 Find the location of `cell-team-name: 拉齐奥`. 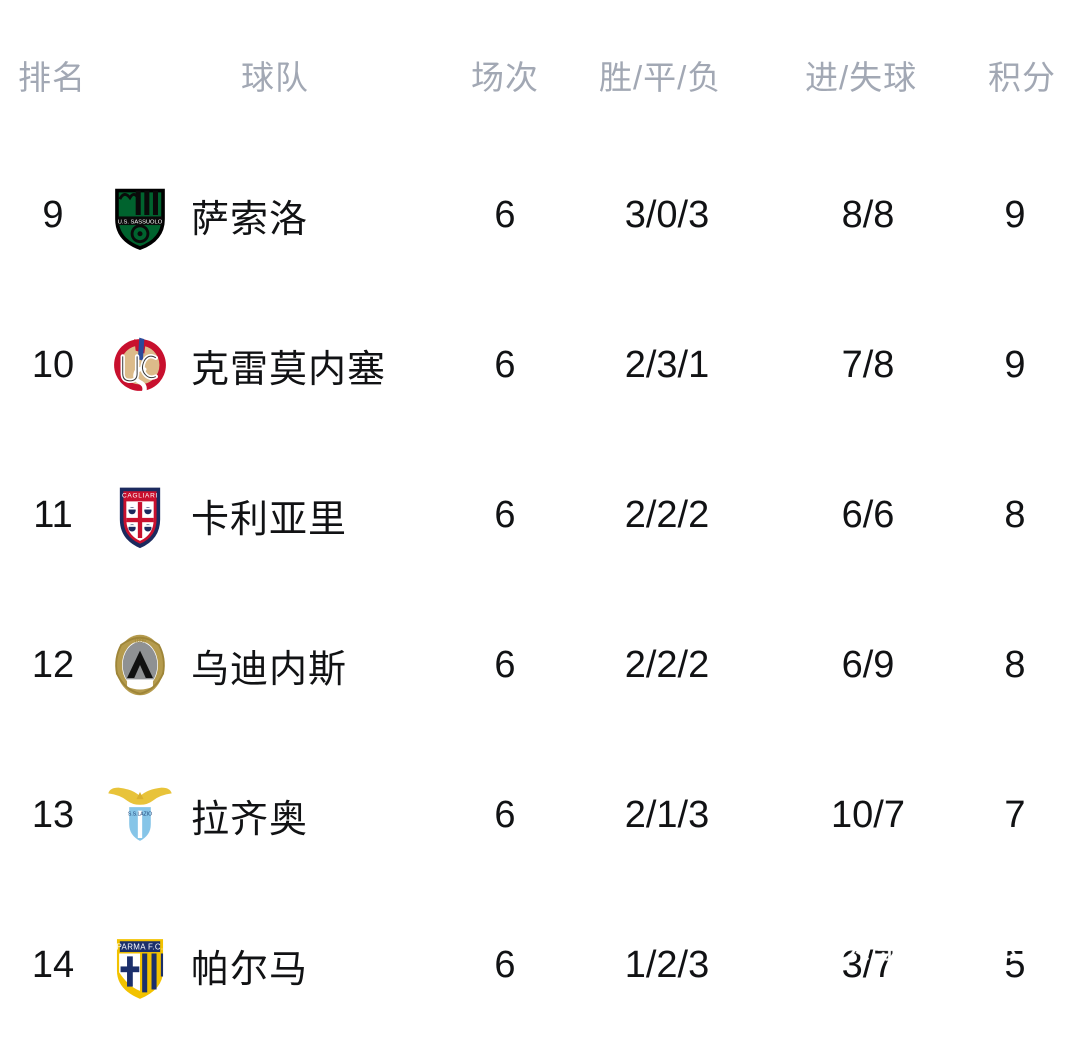

cell-team-name: 拉齐奥 is located at coordinates (250, 819).